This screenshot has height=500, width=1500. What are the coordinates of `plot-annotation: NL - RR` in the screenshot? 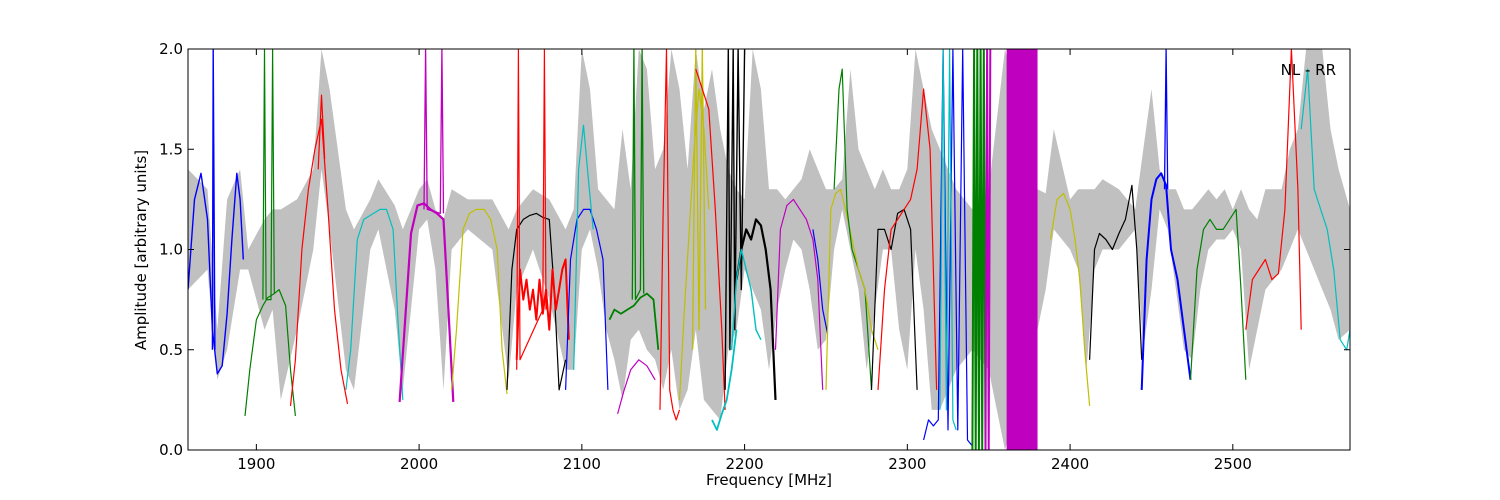 It's located at (1308, 70).